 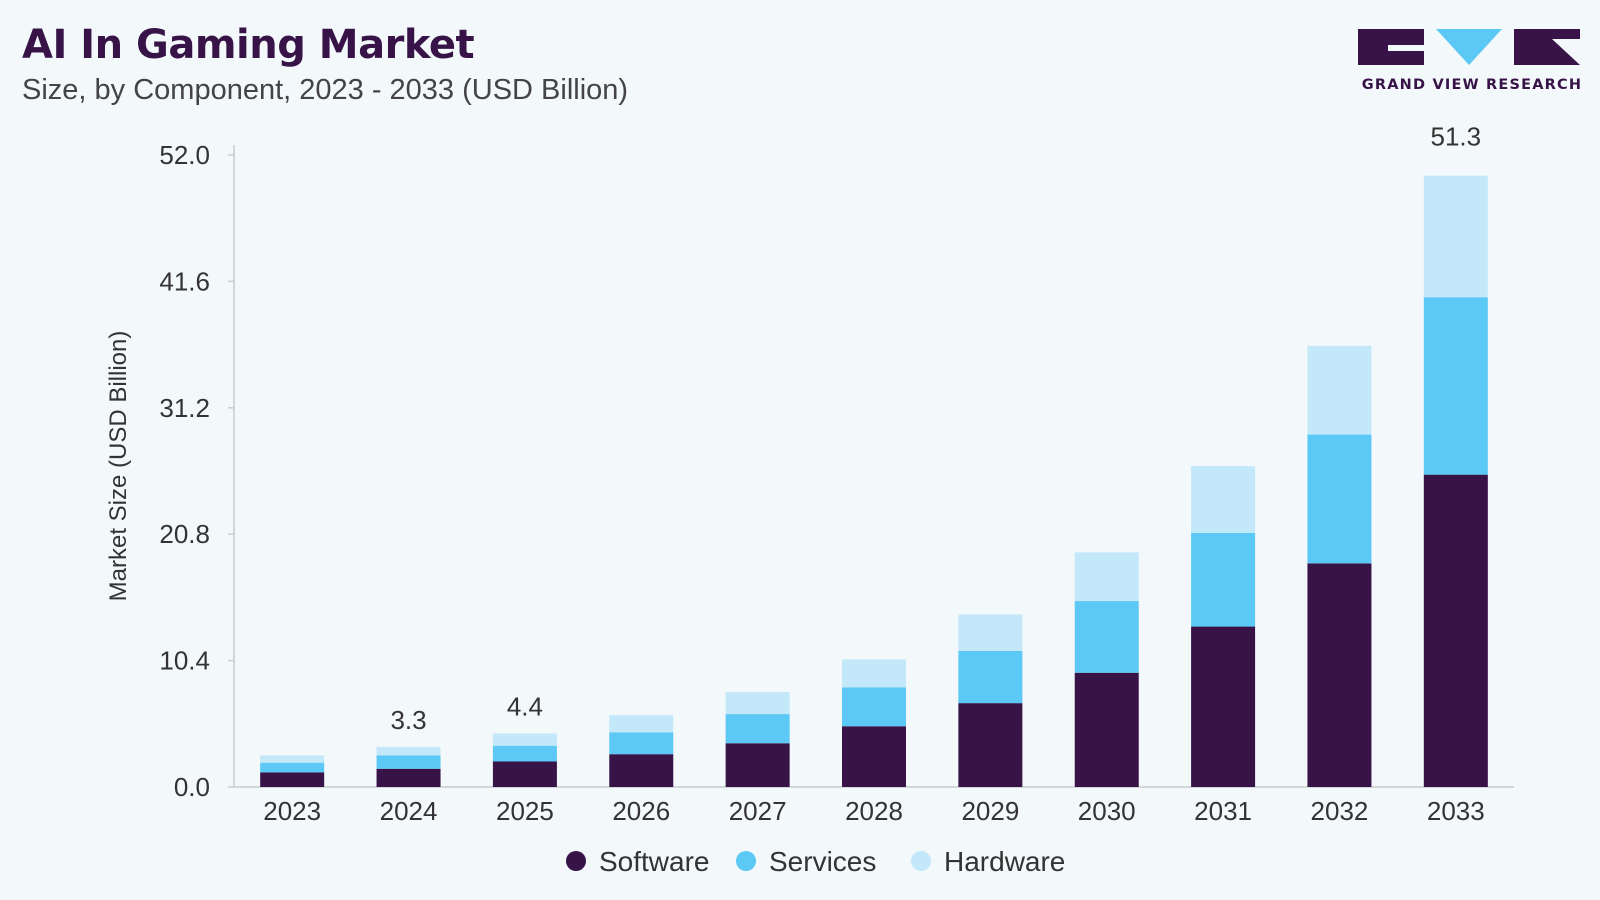 I want to click on x-tick-label: 2028, so click(x=874, y=811).